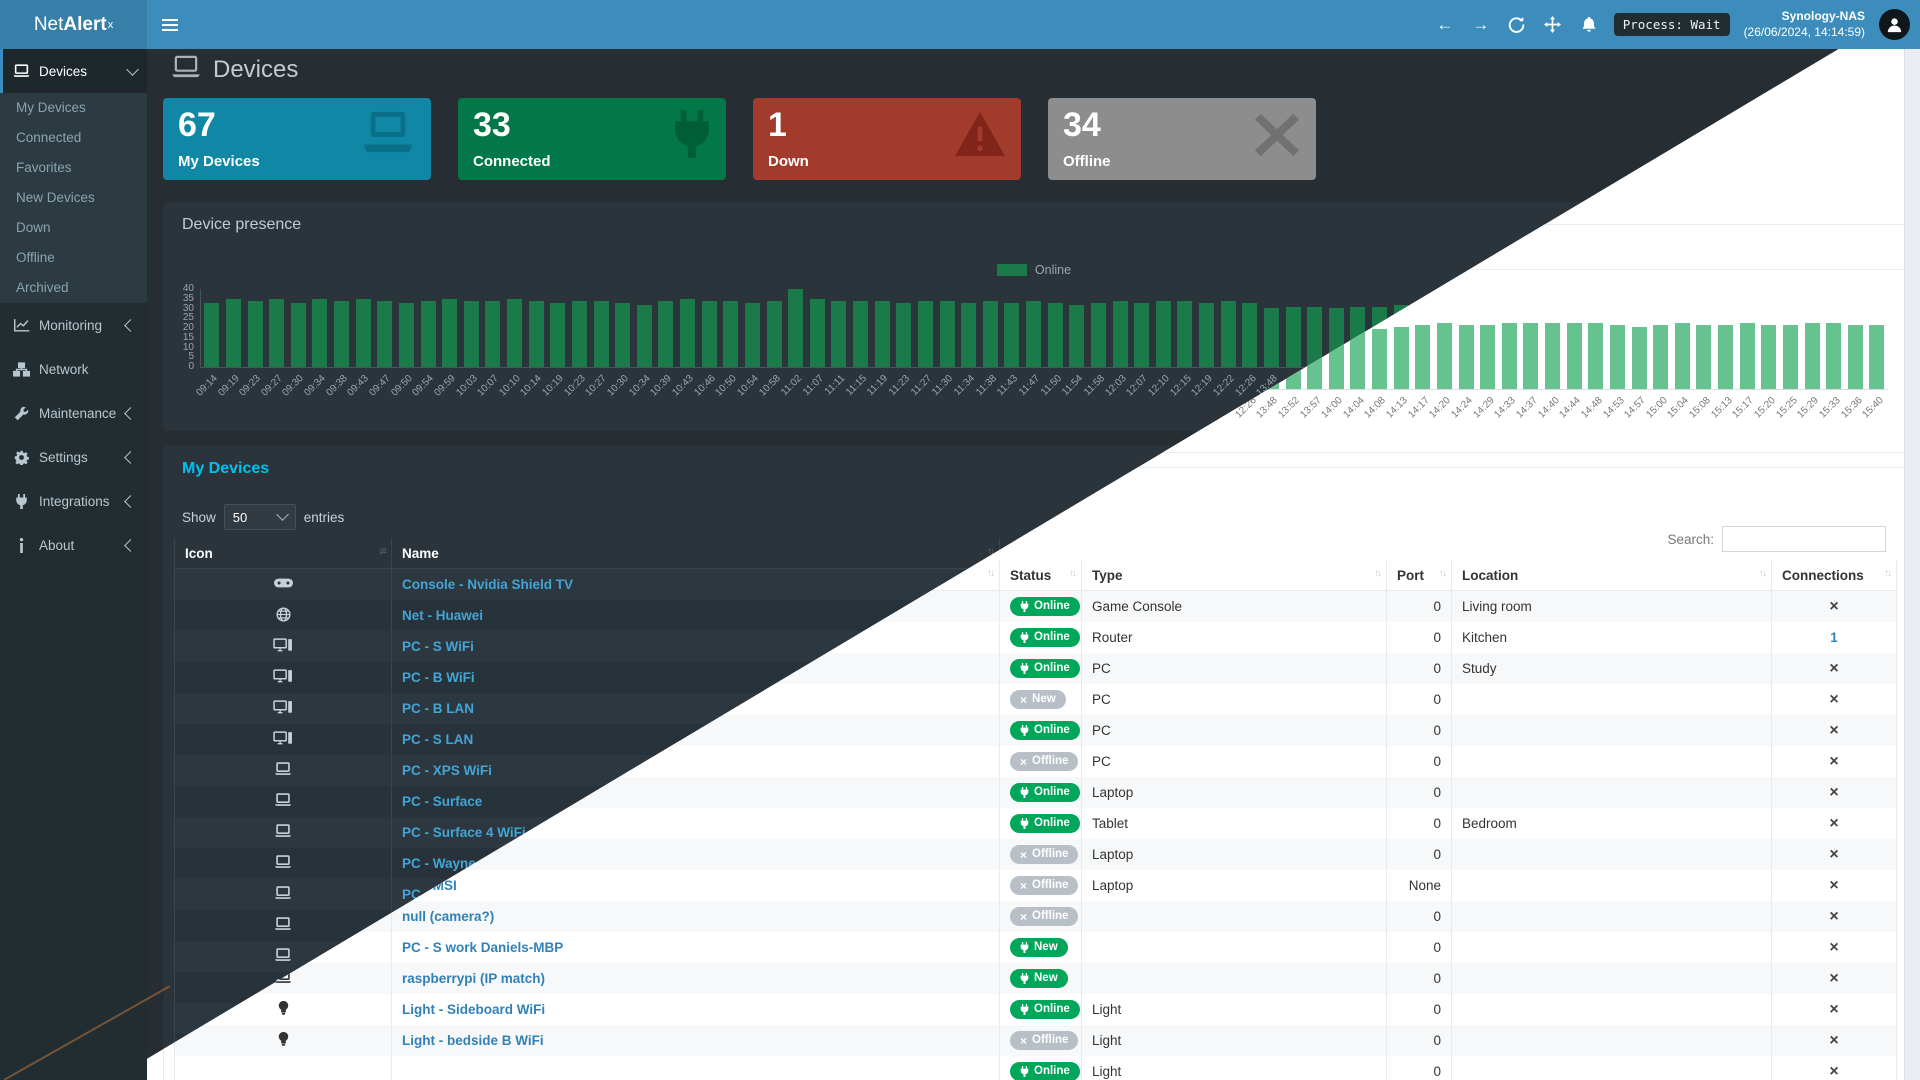  What do you see at coordinates (21, 545) in the screenshot?
I see `info-icon` at bounding box center [21, 545].